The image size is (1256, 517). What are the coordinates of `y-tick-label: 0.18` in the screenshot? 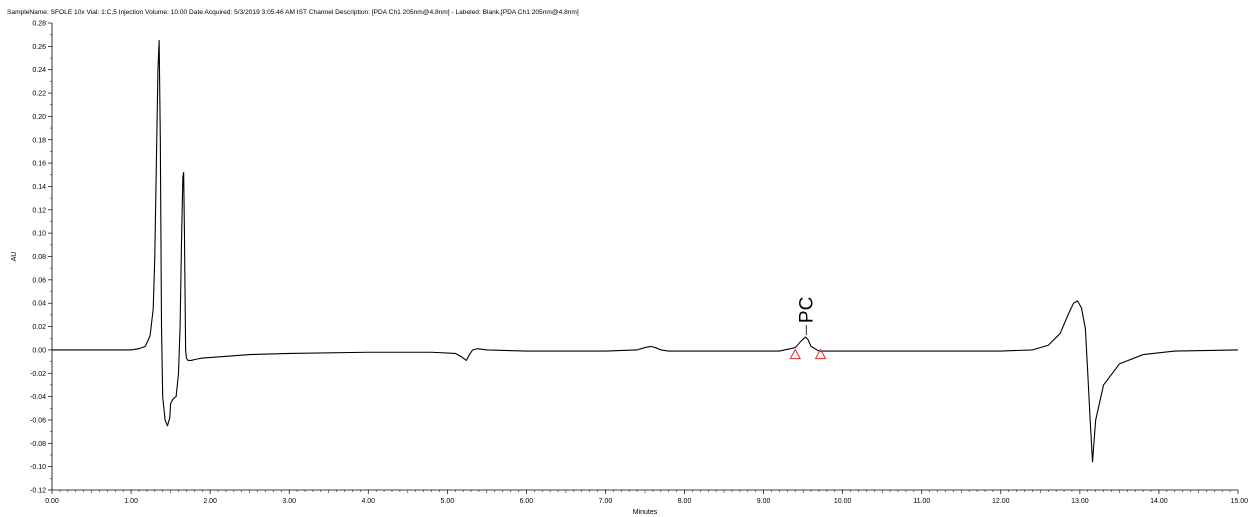 It's located at (39, 140).